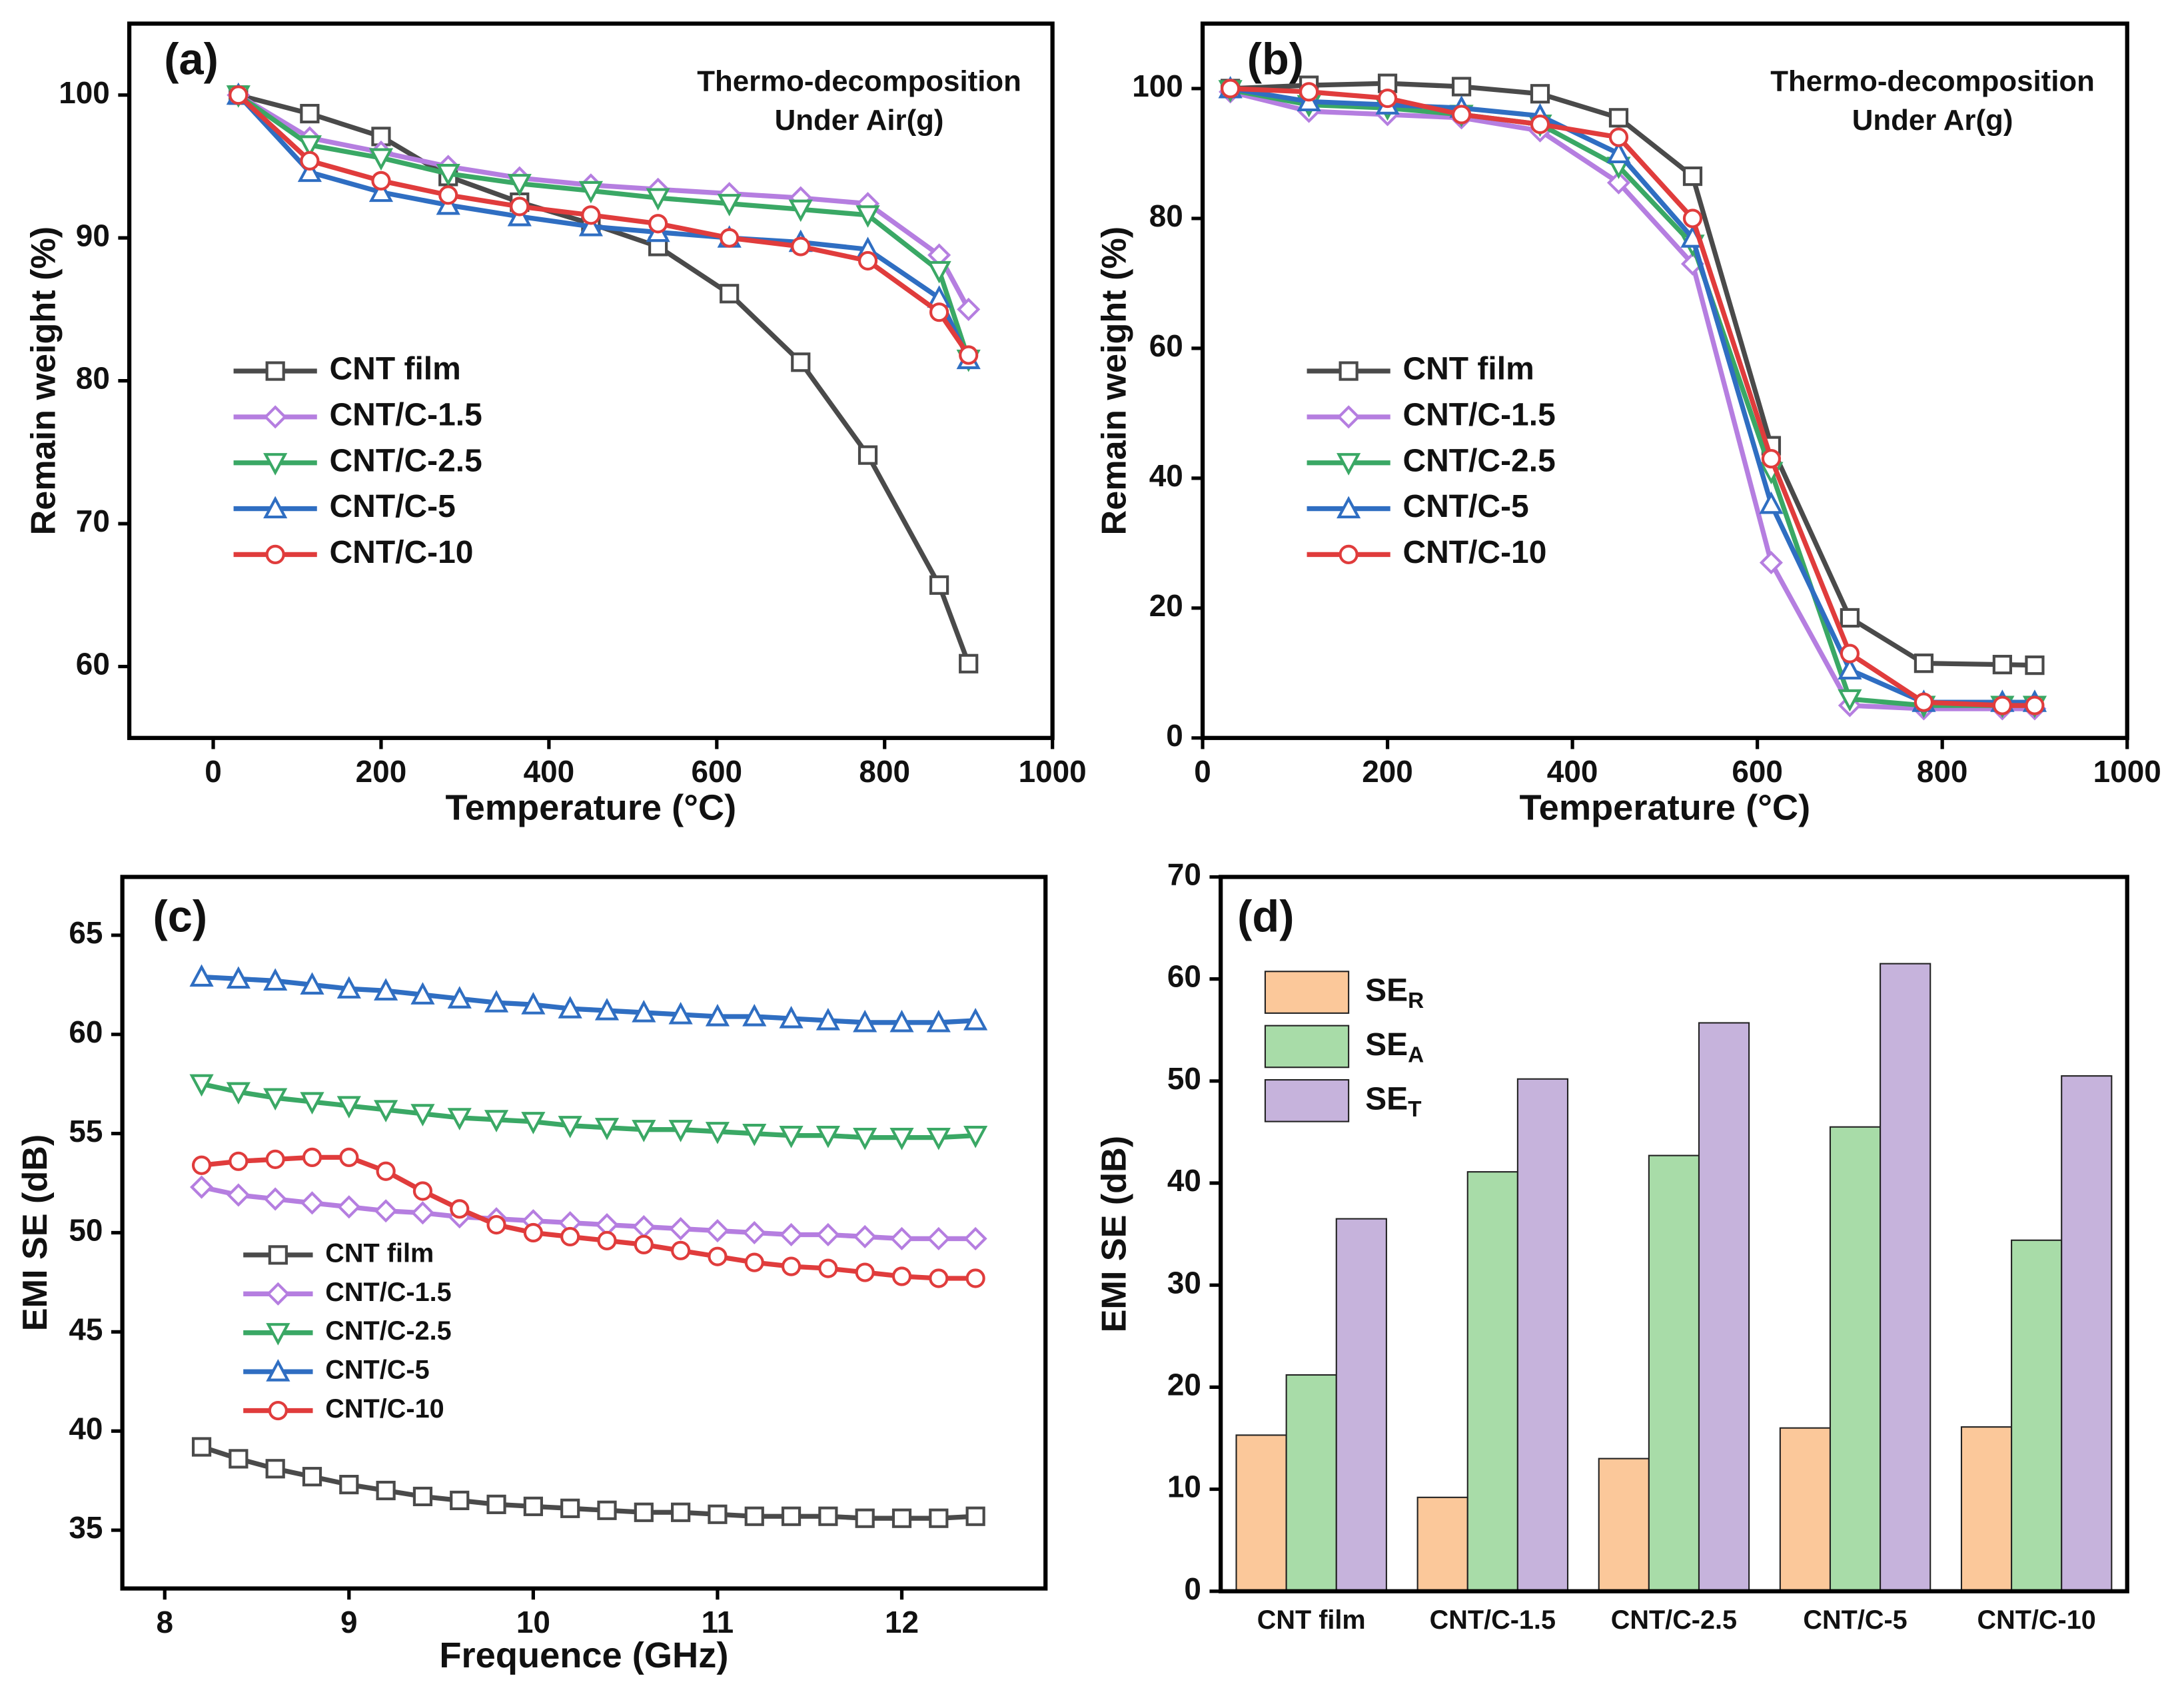  I want to click on panel-label: (c), so click(180, 917).